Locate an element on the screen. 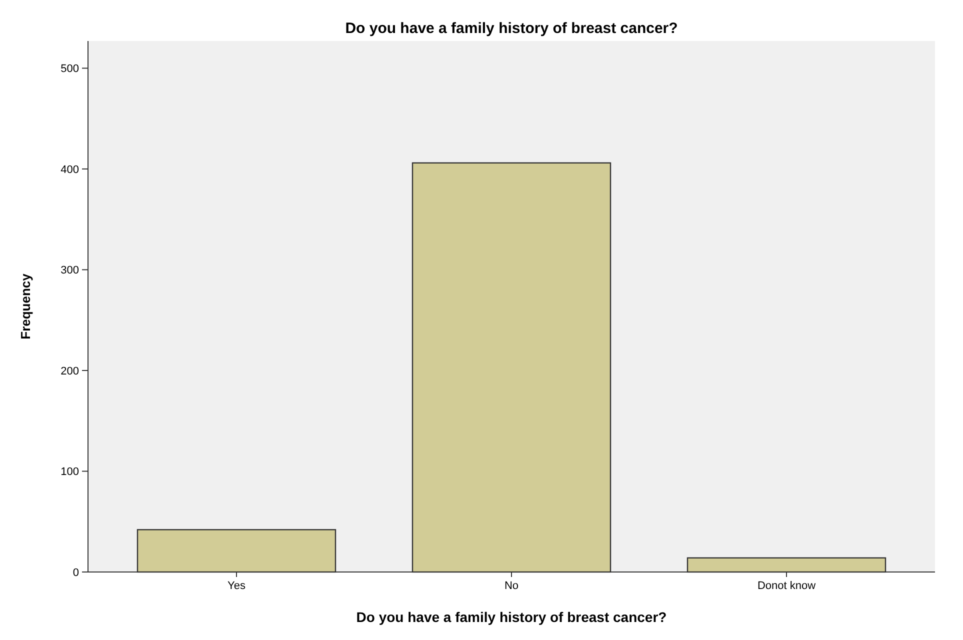  x-tick-label: No is located at coordinates (511, 586).